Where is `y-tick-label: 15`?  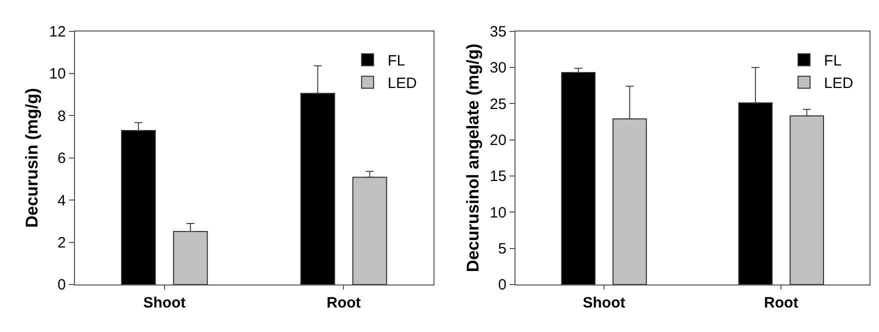
y-tick-label: 15 is located at coordinates (498, 177).